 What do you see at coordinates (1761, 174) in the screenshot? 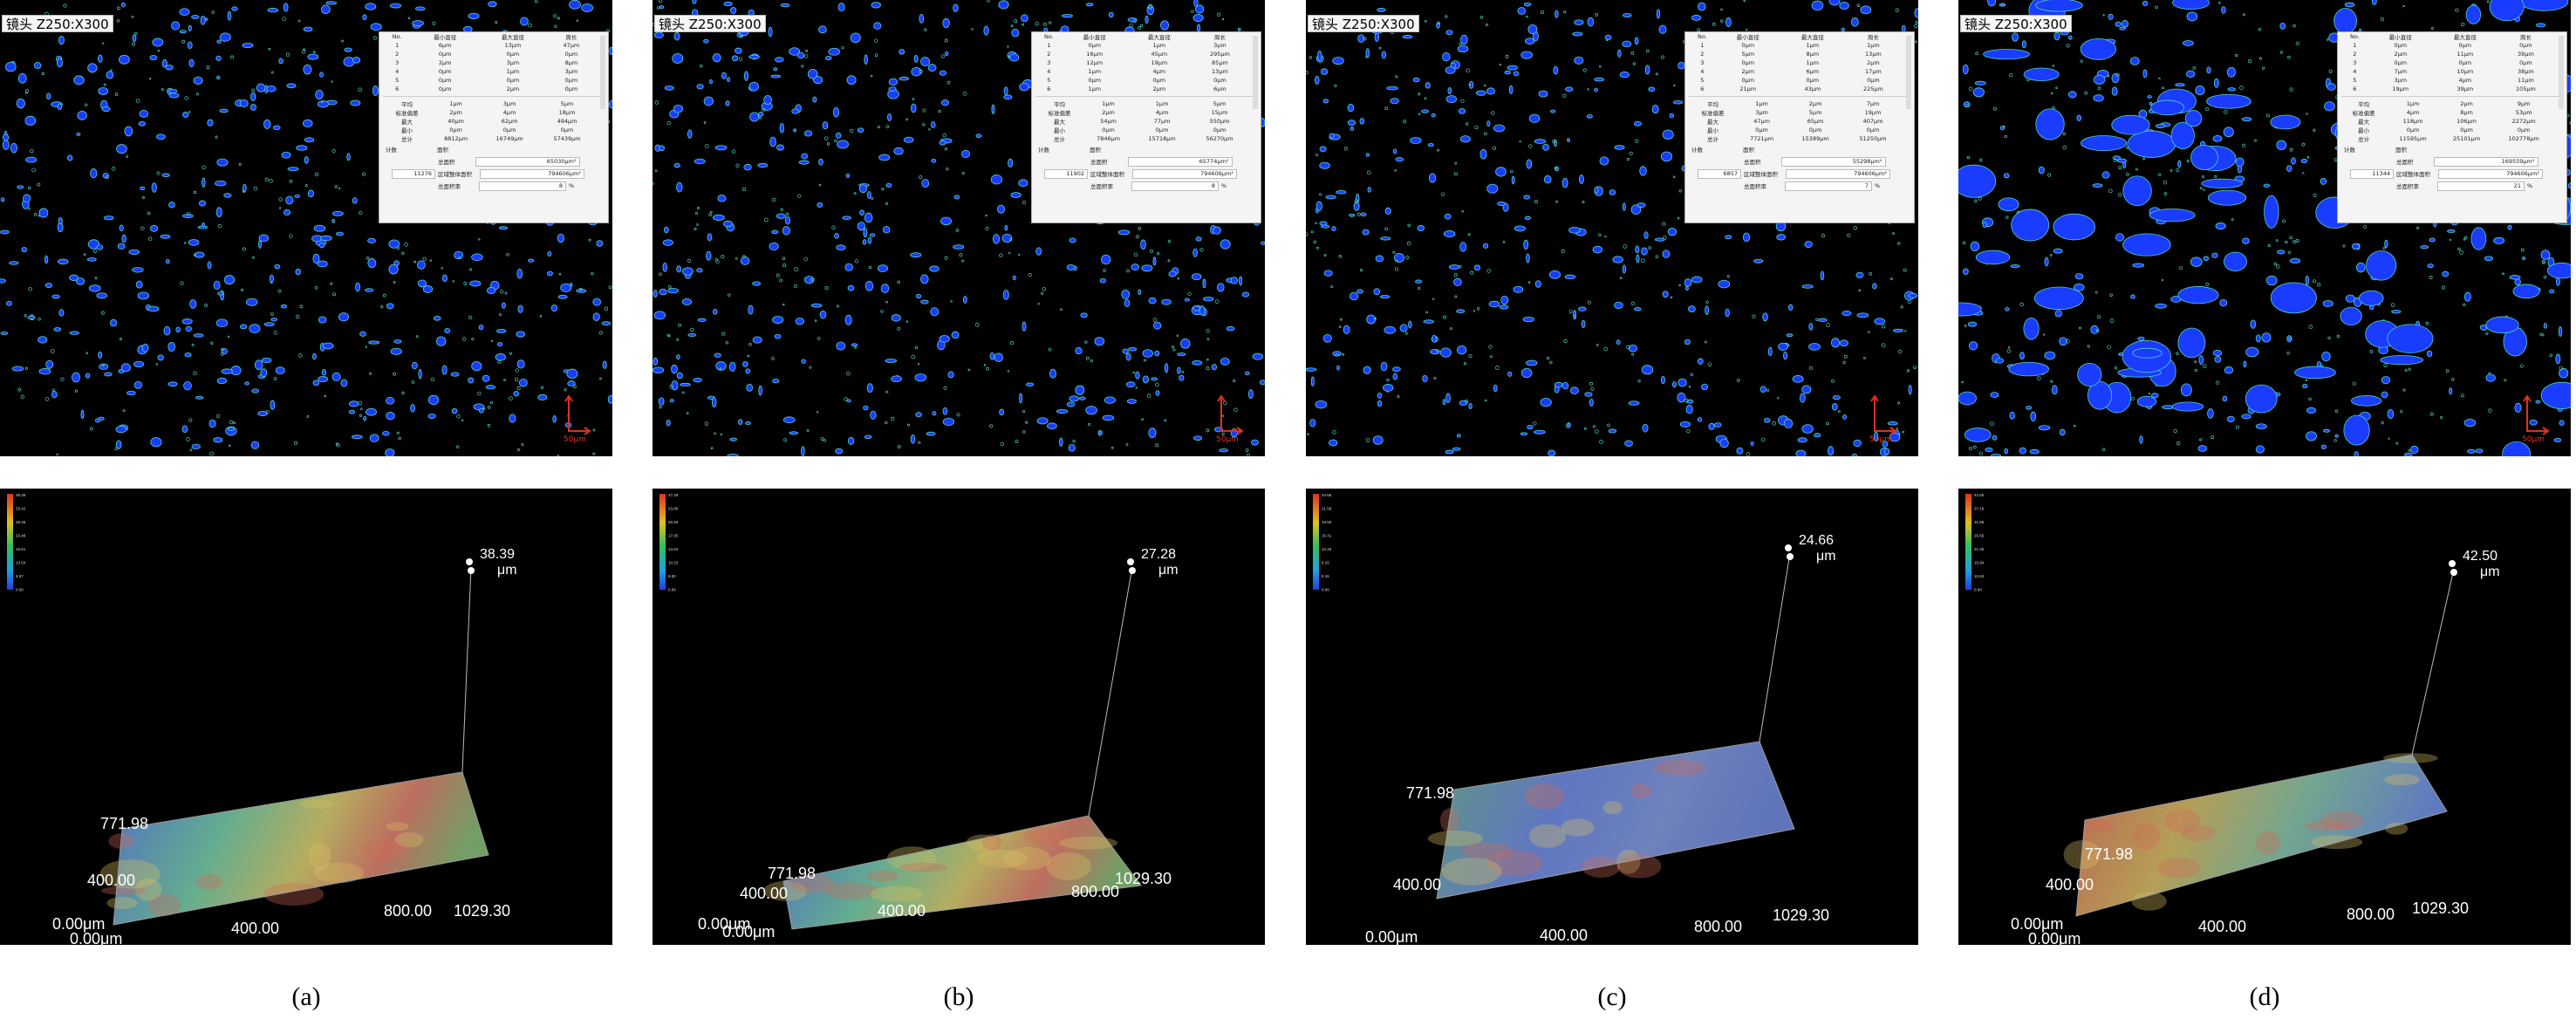
I see `region-label: 区域整体面积` at bounding box center [1761, 174].